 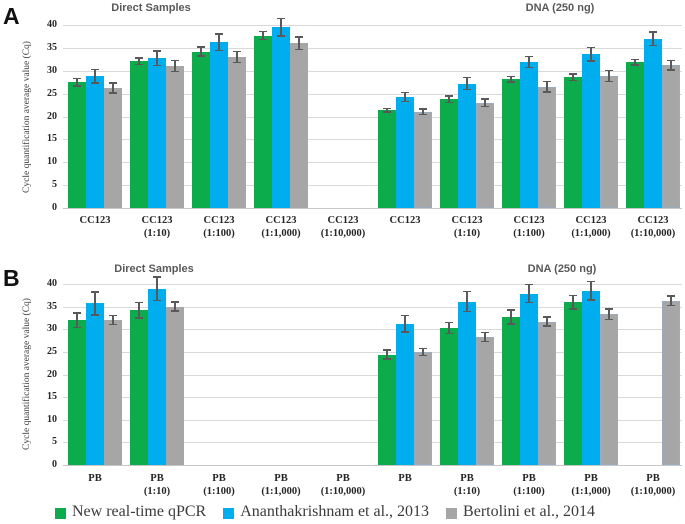 I want to click on bar-PB(1:10)-series0, so click(x=139, y=387).